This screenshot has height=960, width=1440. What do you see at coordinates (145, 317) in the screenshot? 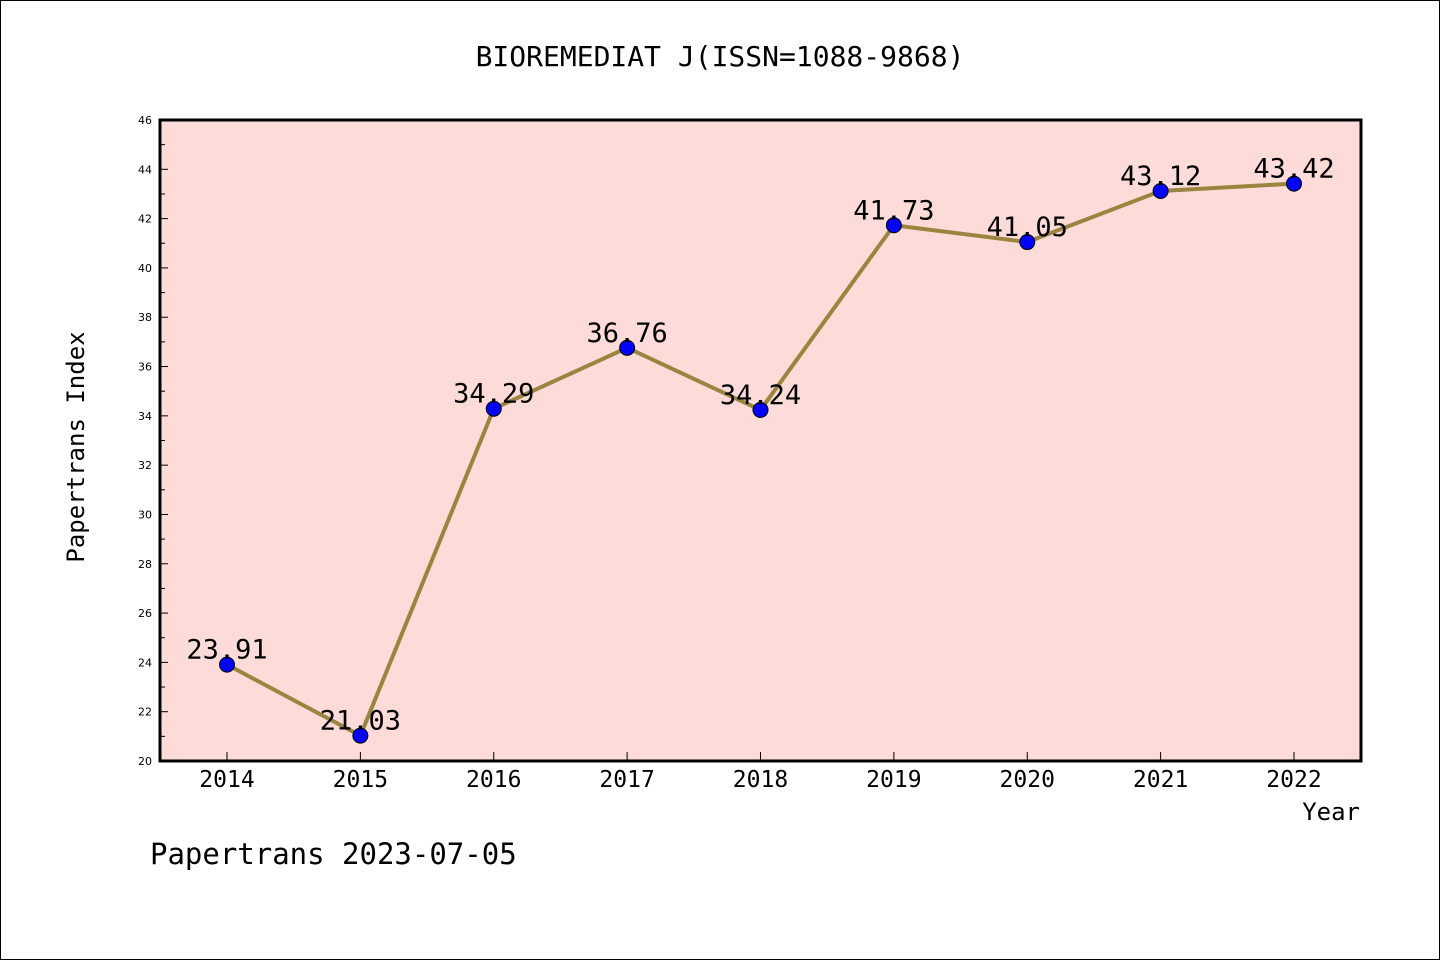
I see `y-tick-label: 38` at bounding box center [145, 317].